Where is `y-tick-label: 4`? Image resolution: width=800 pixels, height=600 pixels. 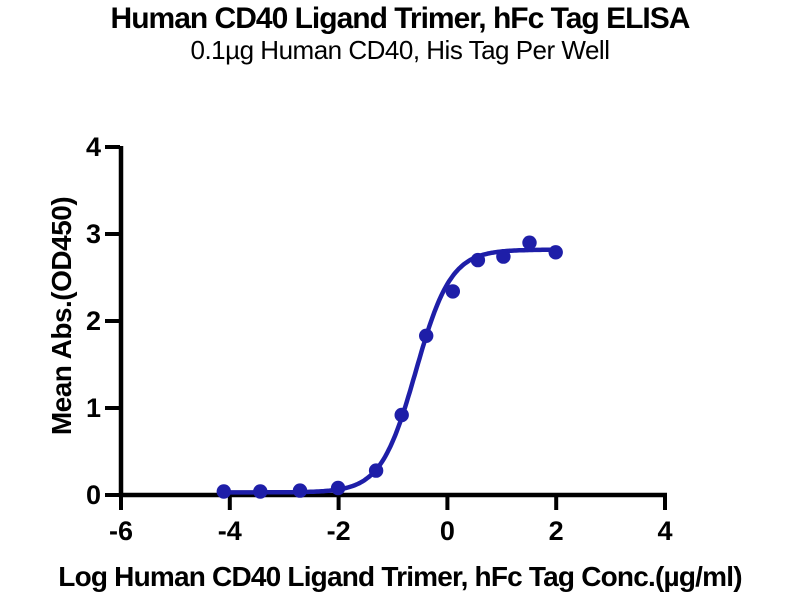 y-tick-label: 4 is located at coordinates (93, 147).